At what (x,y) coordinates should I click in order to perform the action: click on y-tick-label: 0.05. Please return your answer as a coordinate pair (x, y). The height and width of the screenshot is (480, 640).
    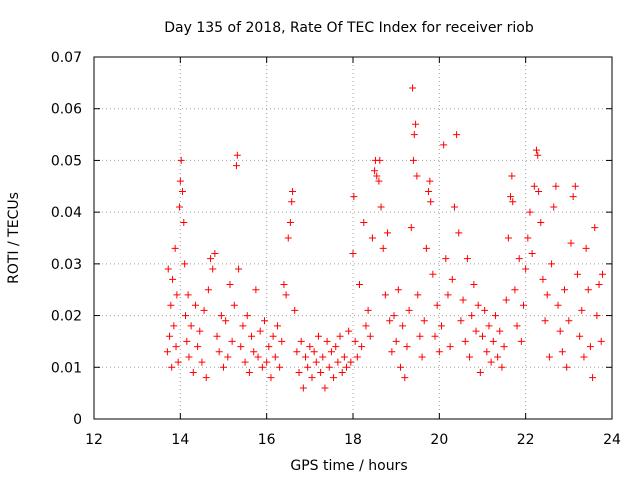
    Looking at the image, I should click on (66, 161).